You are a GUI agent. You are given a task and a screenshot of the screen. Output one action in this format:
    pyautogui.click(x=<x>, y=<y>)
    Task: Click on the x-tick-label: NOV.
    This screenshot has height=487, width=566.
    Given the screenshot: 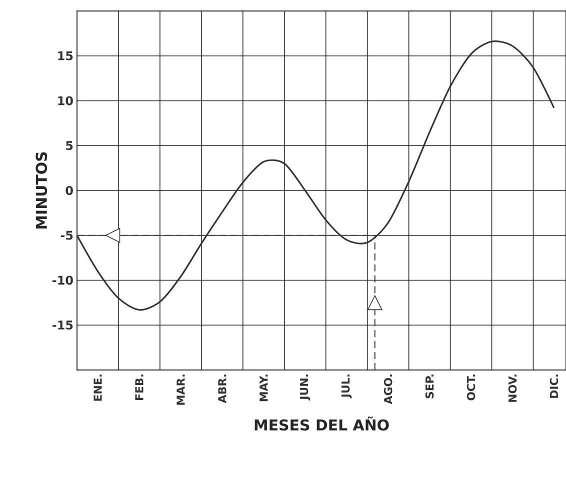 What is the action you would take?
    pyautogui.click(x=512, y=388)
    